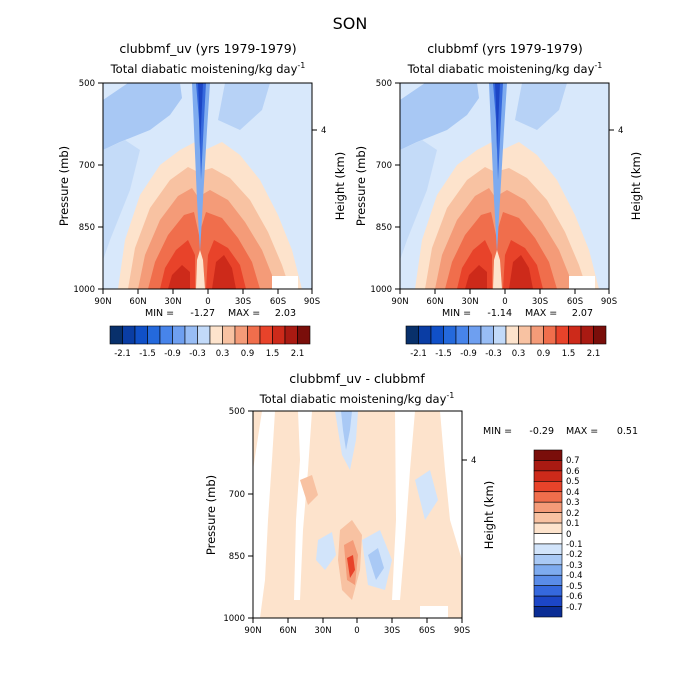  What do you see at coordinates (582, 313) in the screenshot?
I see `max-value: 2.07` at bounding box center [582, 313].